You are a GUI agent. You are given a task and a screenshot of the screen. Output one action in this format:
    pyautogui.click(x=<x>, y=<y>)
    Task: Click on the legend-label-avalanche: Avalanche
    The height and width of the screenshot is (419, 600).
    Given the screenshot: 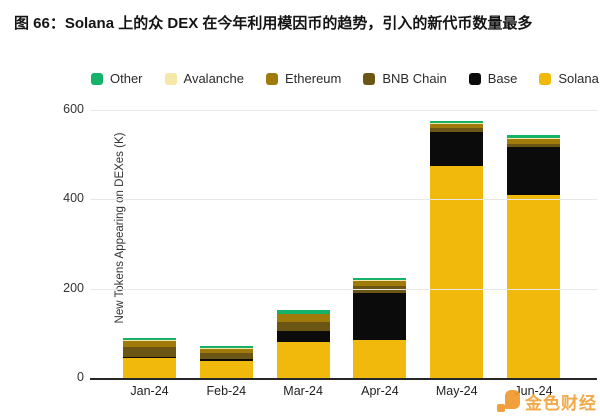 What is the action you would take?
    pyautogui.click(x=213, y=78)
    